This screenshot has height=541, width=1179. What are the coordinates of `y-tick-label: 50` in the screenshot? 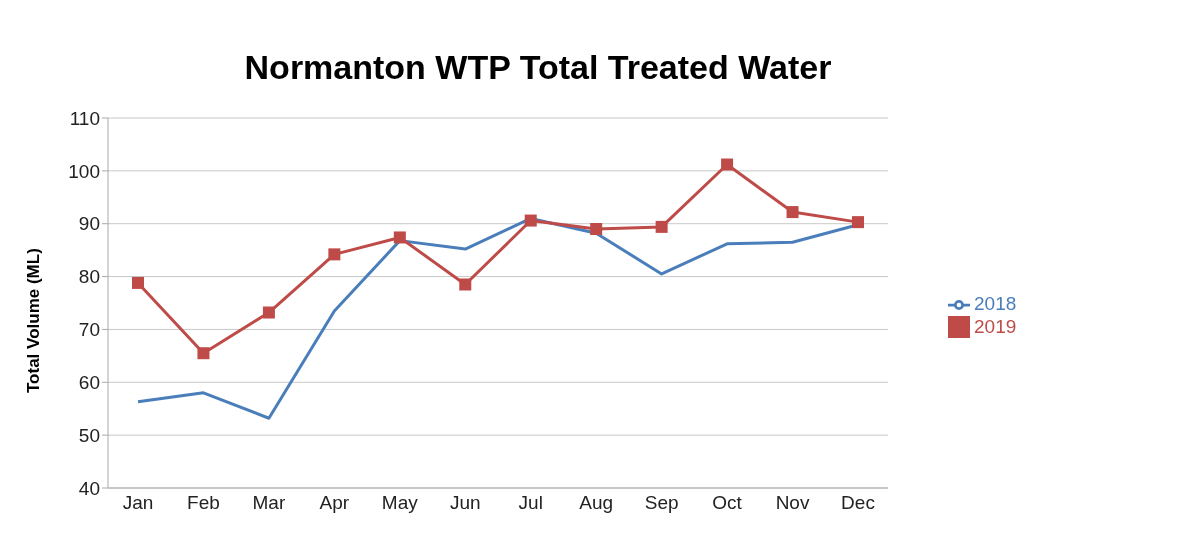 It's located at (89, 435).